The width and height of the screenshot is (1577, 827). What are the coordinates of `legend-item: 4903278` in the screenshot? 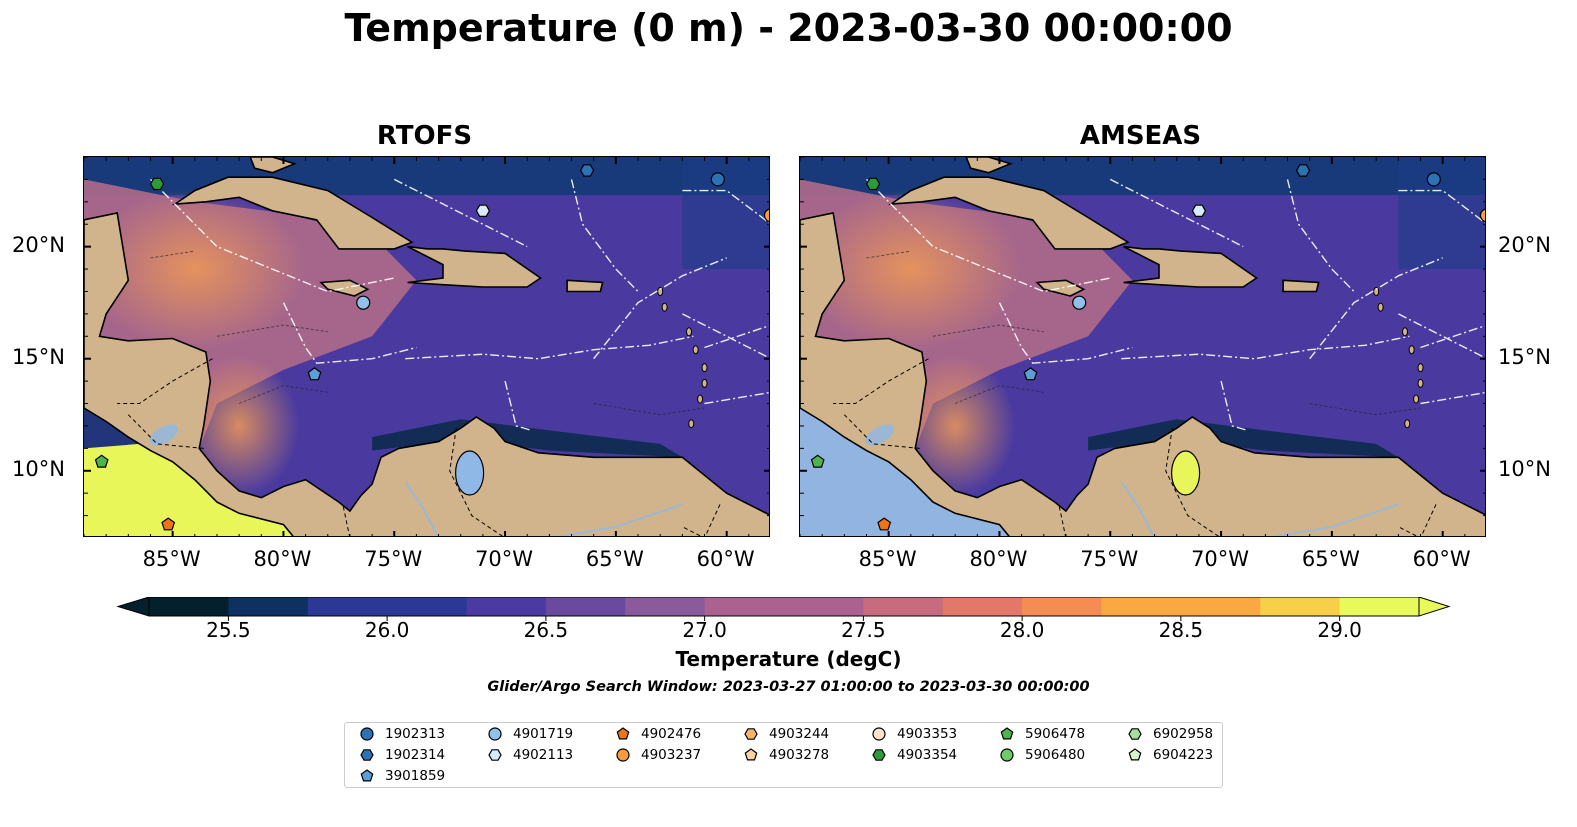 It's located at (786, 755).